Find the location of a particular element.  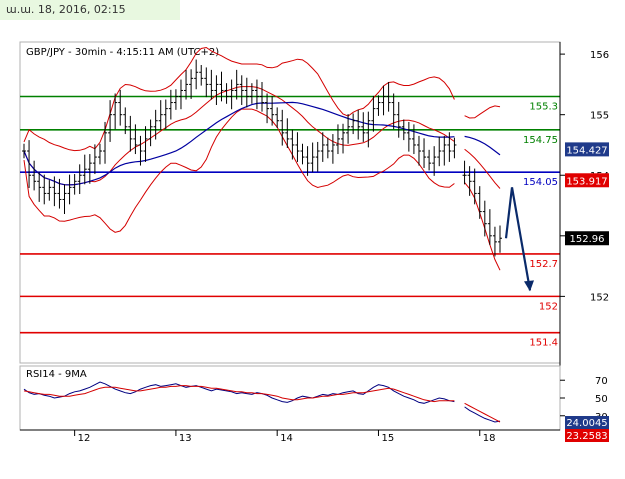

price-tick-label: 155 is located at coordinates (599, 116).